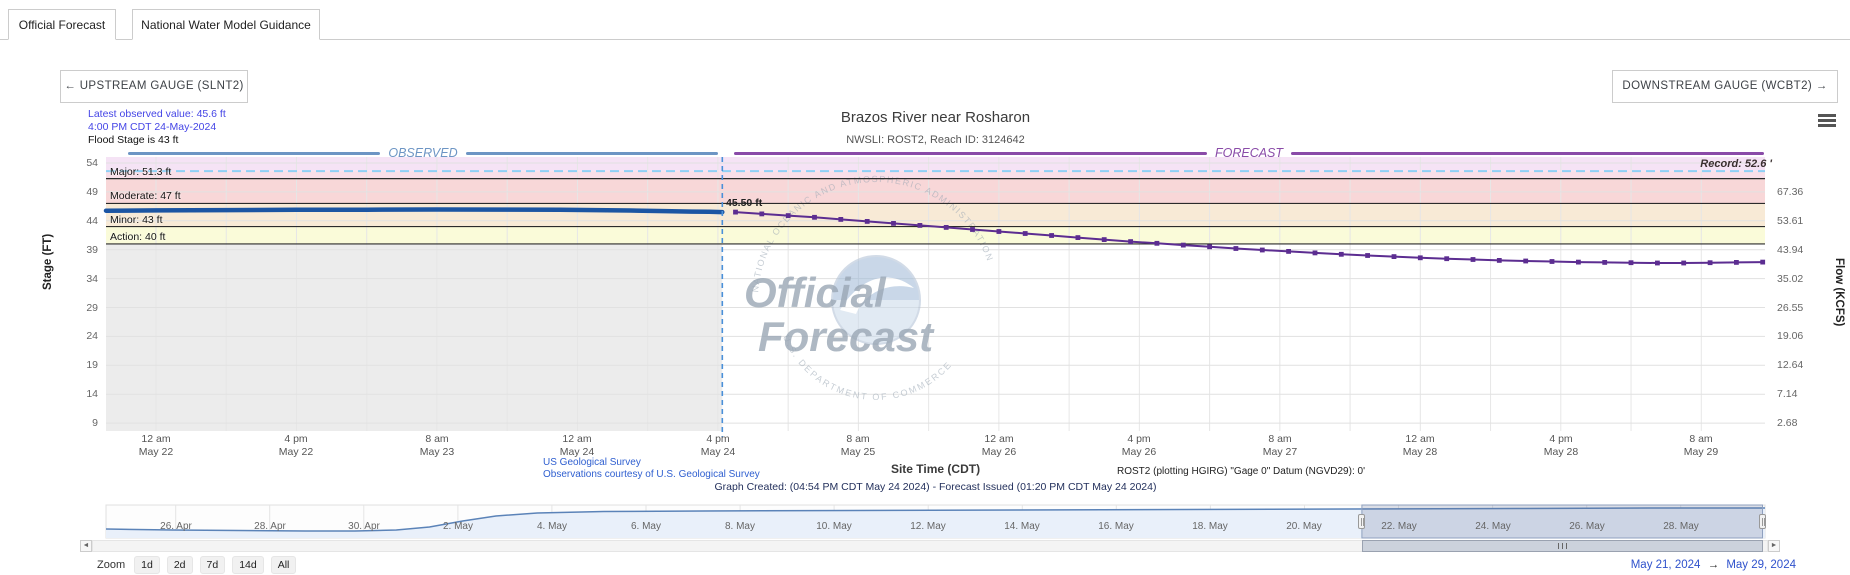 Image resolution: width=1850 pixels, height=575 pixels. I want to click on flow-axis-tick: 35.02, so click(1790, 278).